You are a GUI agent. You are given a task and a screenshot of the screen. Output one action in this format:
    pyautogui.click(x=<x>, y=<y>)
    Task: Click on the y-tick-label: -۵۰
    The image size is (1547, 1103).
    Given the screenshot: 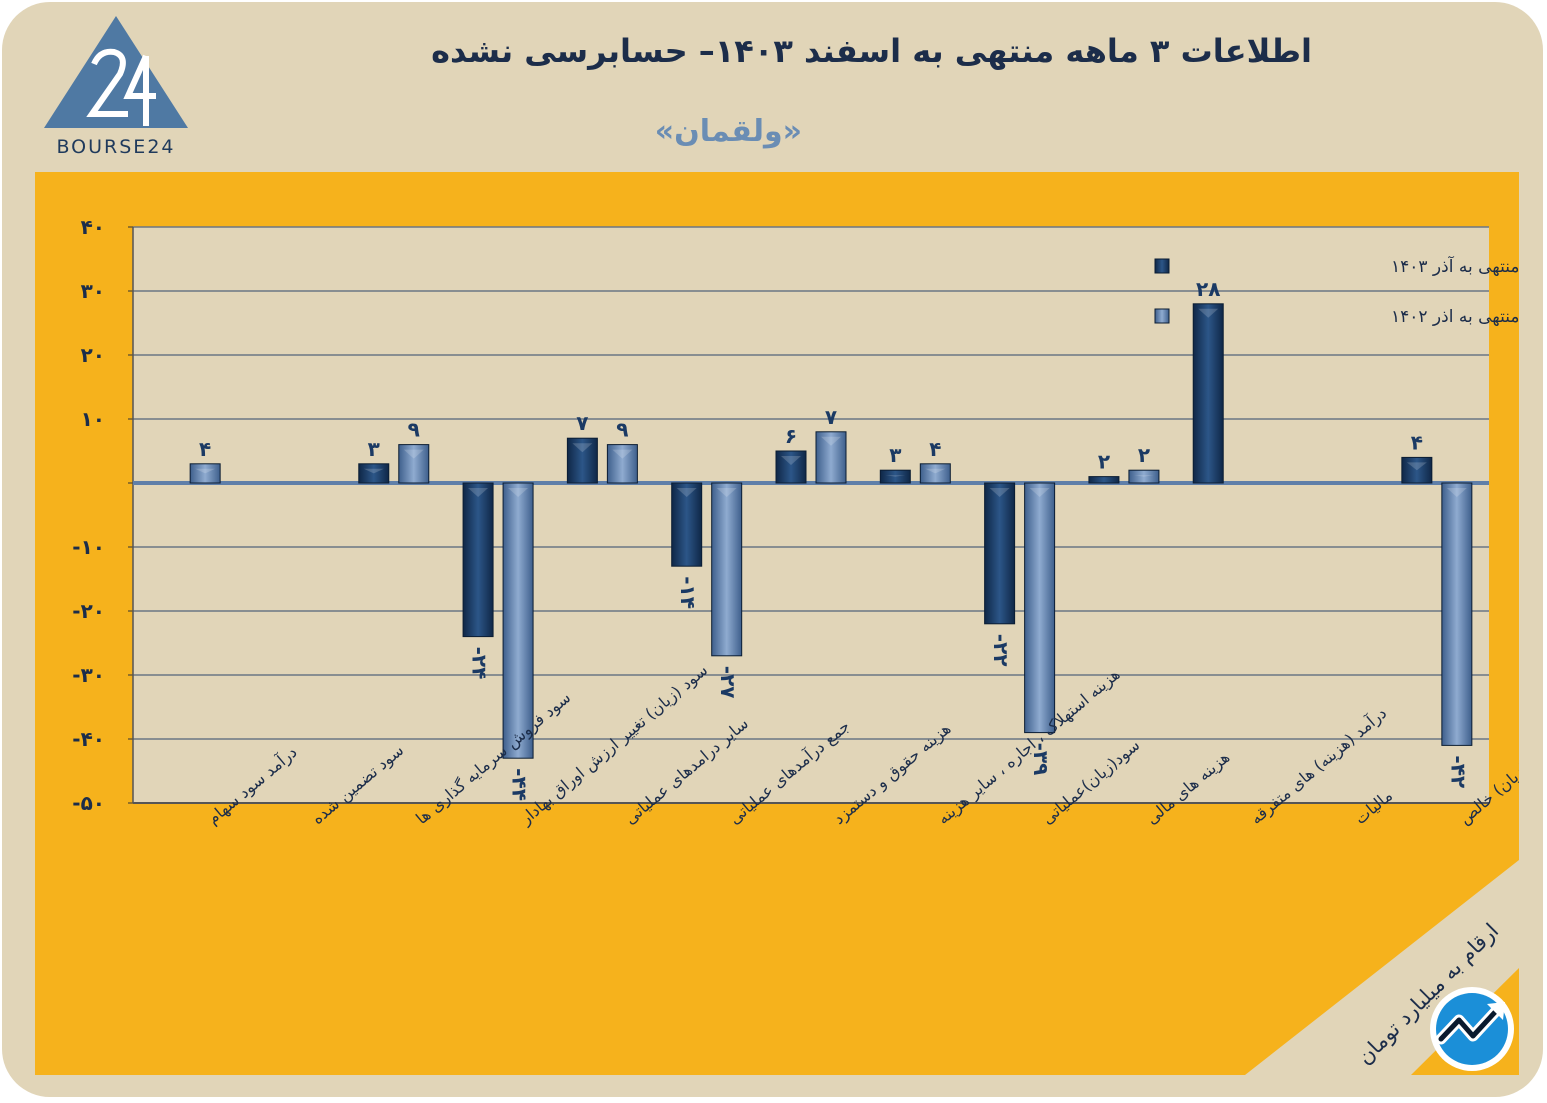 What is the action you would take?
    pyautogui.click(x=88, y=803)
    